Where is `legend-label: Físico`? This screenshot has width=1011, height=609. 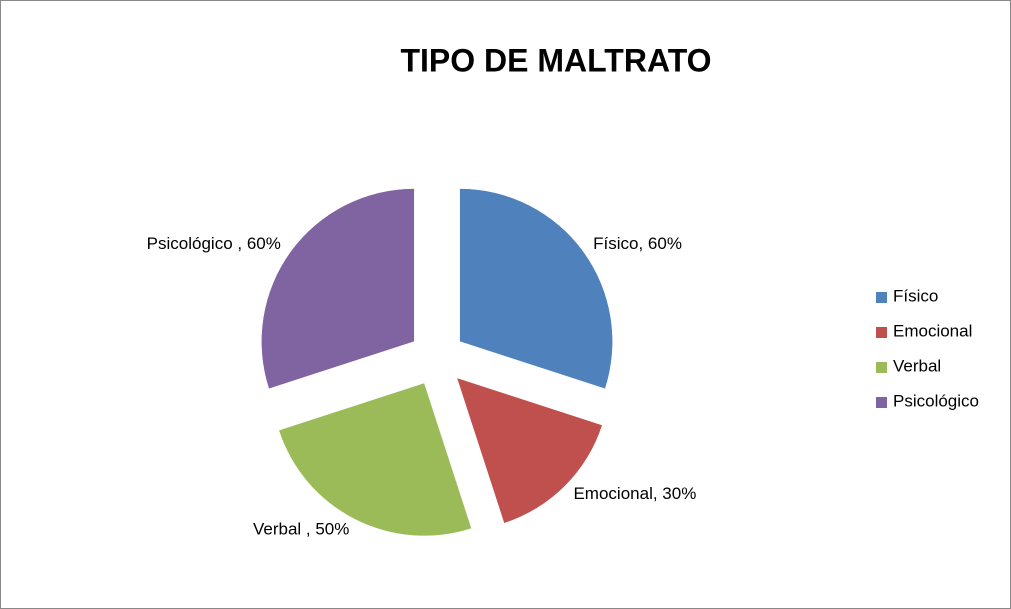 legend-label: Físico is located at coordinates (915, 295).